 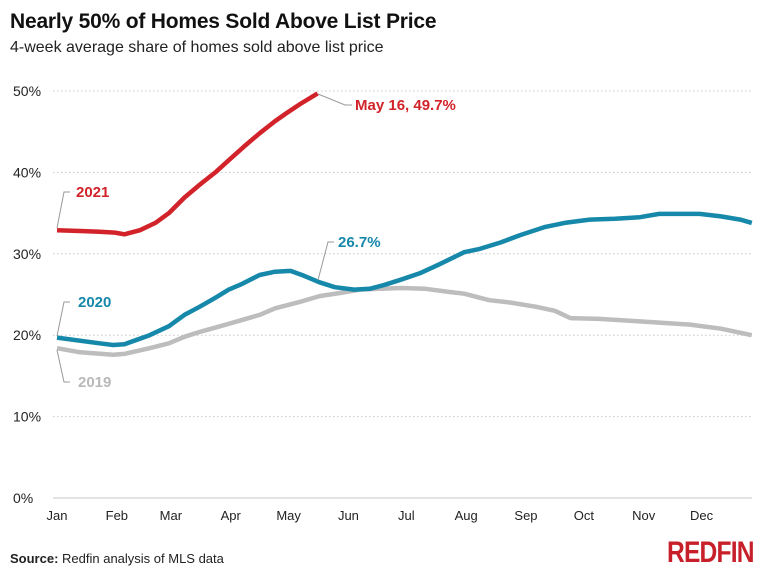 I want to click on x-tick-label: Jun, so click(x=348, y=515).